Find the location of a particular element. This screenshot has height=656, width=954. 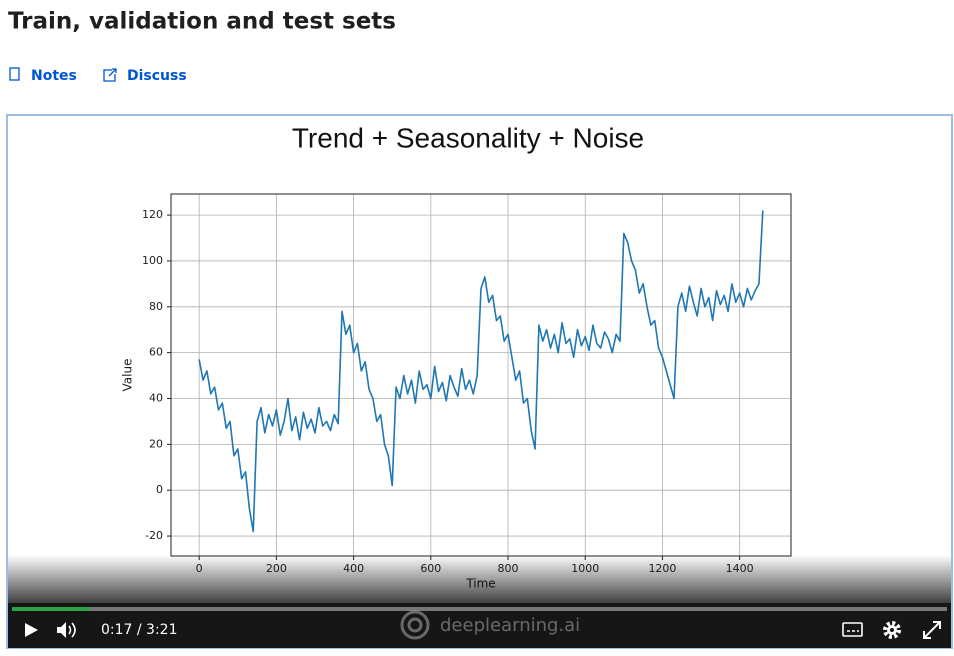

watermark-logo-inner is located at coordinates (415, 625).